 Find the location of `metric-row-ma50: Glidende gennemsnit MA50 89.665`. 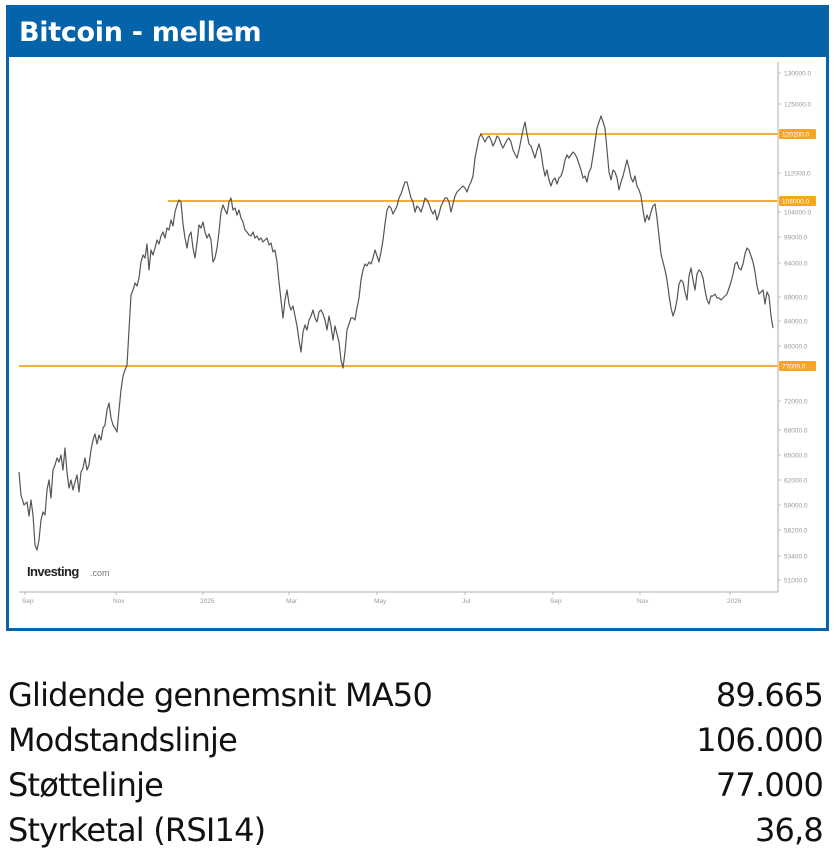

metric-row-ma50: Glidende gennemsnit MA50 89.665 is located at coordinates (416, 694).